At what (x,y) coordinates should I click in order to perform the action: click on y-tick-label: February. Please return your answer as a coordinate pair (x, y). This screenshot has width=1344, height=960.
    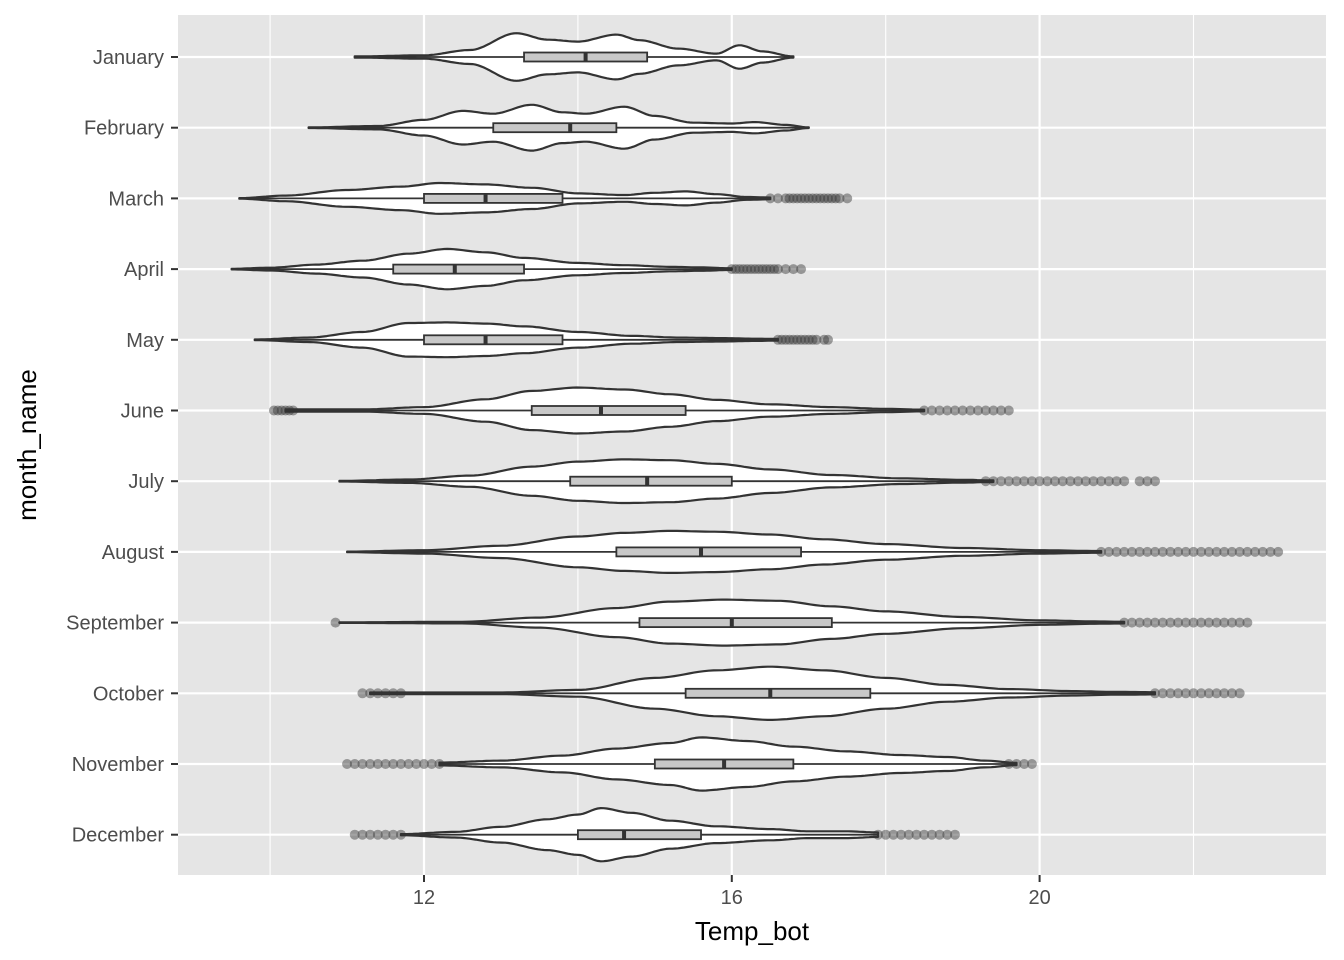
    Looking at the image, I should click on (124, 129).